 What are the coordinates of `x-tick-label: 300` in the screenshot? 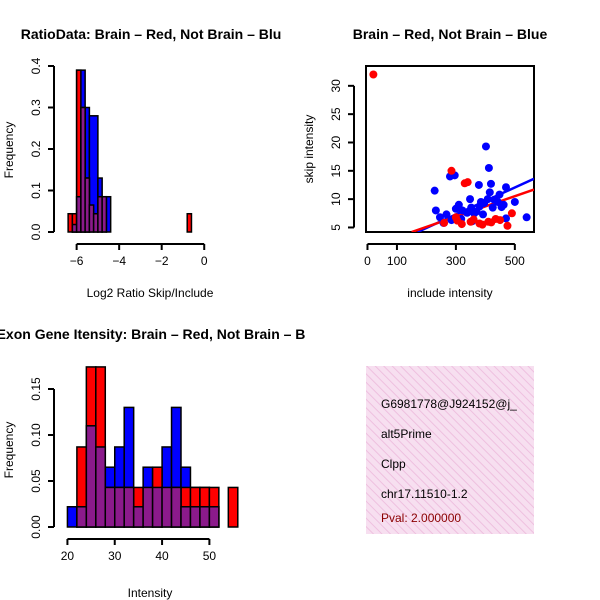 It's located at (456, 261).